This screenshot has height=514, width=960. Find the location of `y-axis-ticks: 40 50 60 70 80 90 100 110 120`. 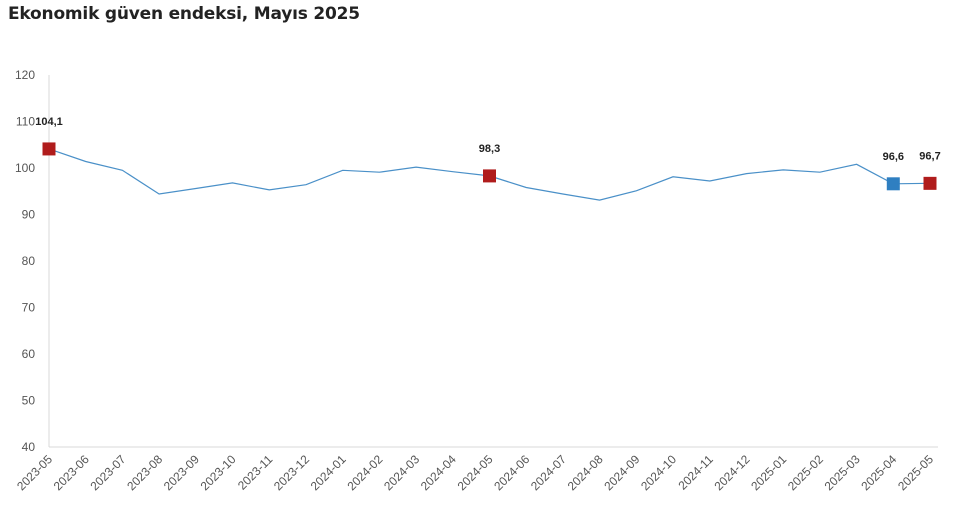

y-axis-ticks: 40 50 60 70 80 90 100 110 120 is located at coordinates (25, 261).